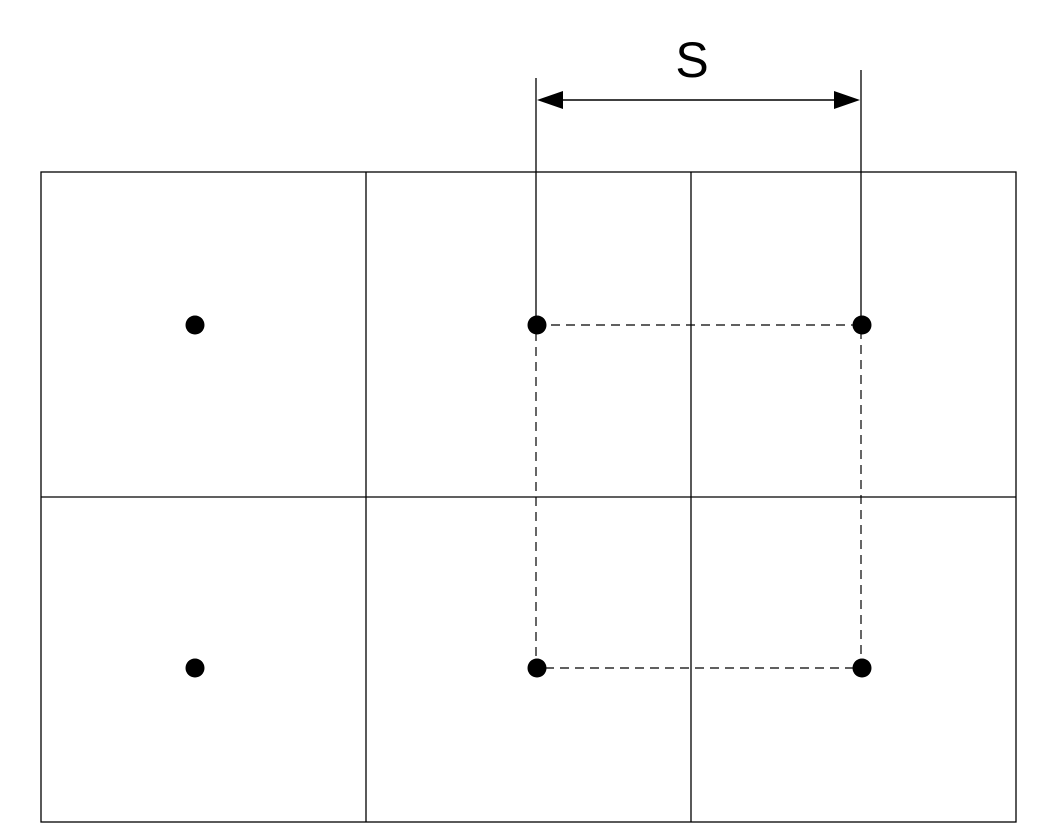 This screenshot has width=1043, height=839. What do you see at coordinates (195, 668) in the screenshot?
I see `point-left-bottom` at bounding box center [195, 668].